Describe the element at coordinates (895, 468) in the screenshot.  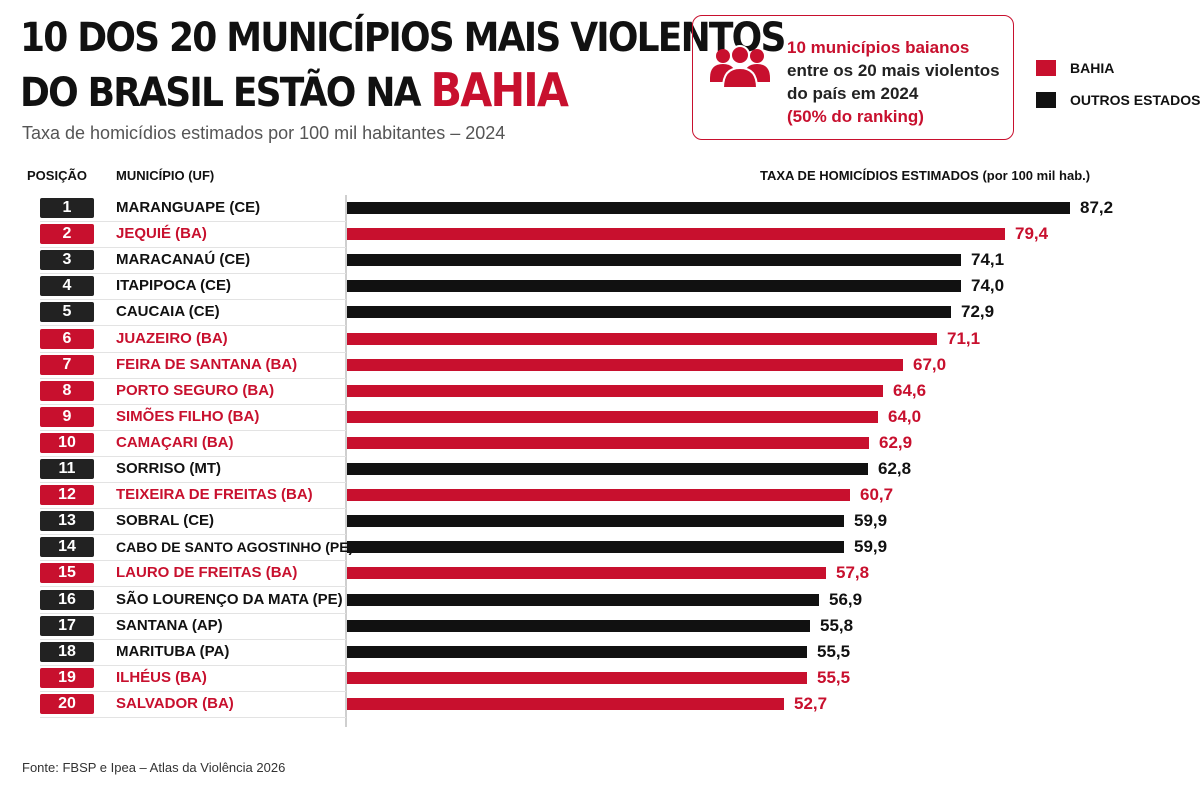
I see `bar-value-label: 62,8` at that location.